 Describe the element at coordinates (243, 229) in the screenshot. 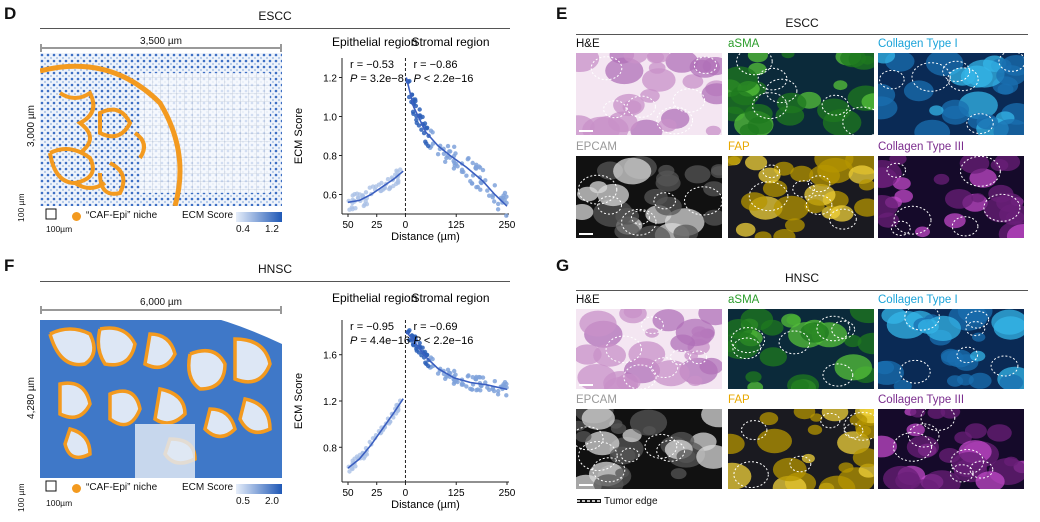

I see `panel-d-cbar-min: 0.4` at that location.